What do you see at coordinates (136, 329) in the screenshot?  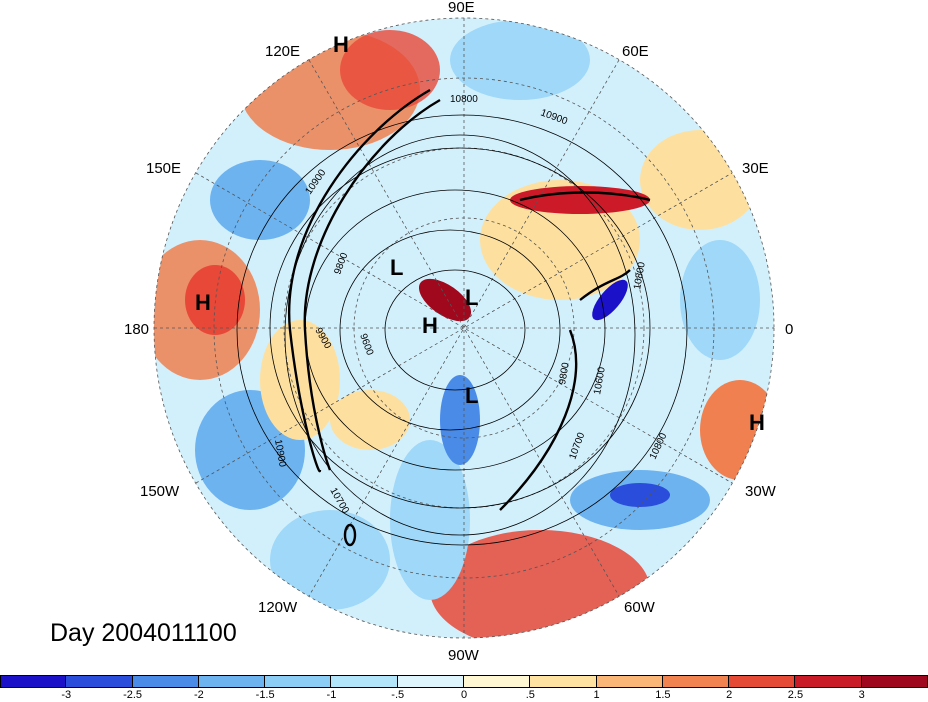 I see `lon-label: 180` at bounding box center [136, 329].